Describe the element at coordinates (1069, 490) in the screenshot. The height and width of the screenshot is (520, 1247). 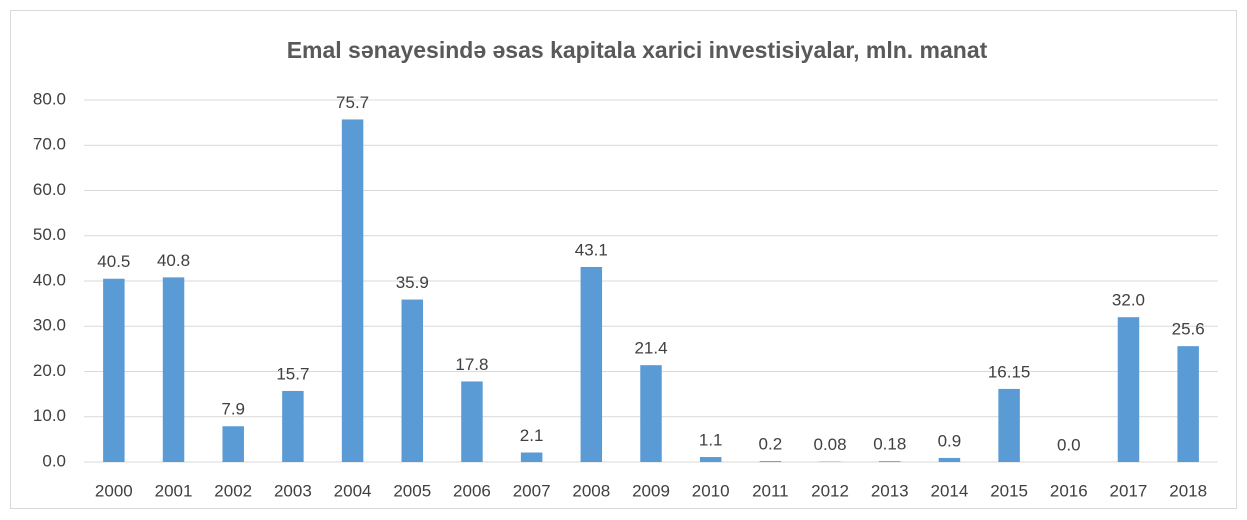
I see `x-tick-label: 2016` at that location.